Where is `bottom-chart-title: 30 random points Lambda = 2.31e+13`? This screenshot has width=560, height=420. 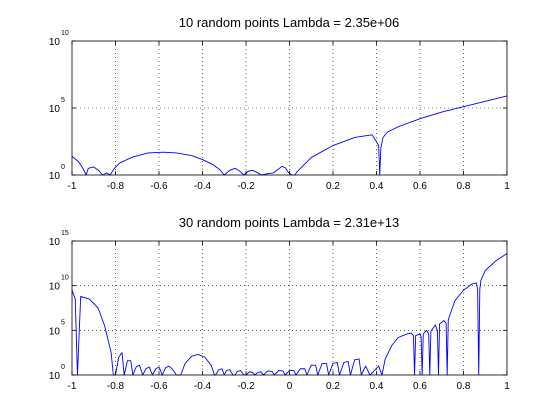
bottom-chart-title: 30 random points Lambda = 2.31e+13 is located at coordinates (289, 222).